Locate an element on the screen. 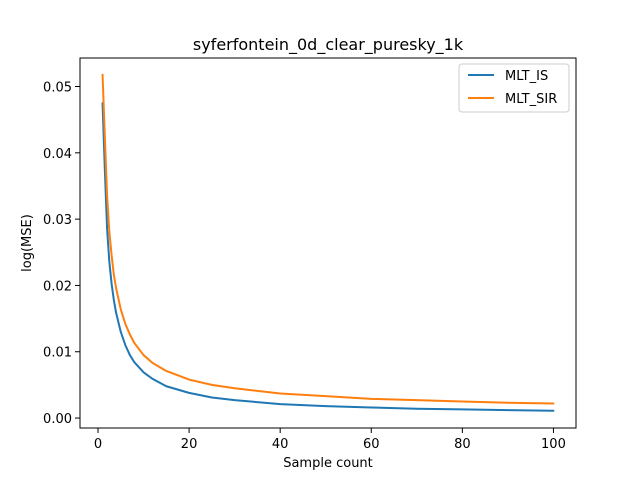  y-axis-ticks: 0.00 0.01 0.02 0.03 0.04 0.05 is located at coordinates (61, 254).